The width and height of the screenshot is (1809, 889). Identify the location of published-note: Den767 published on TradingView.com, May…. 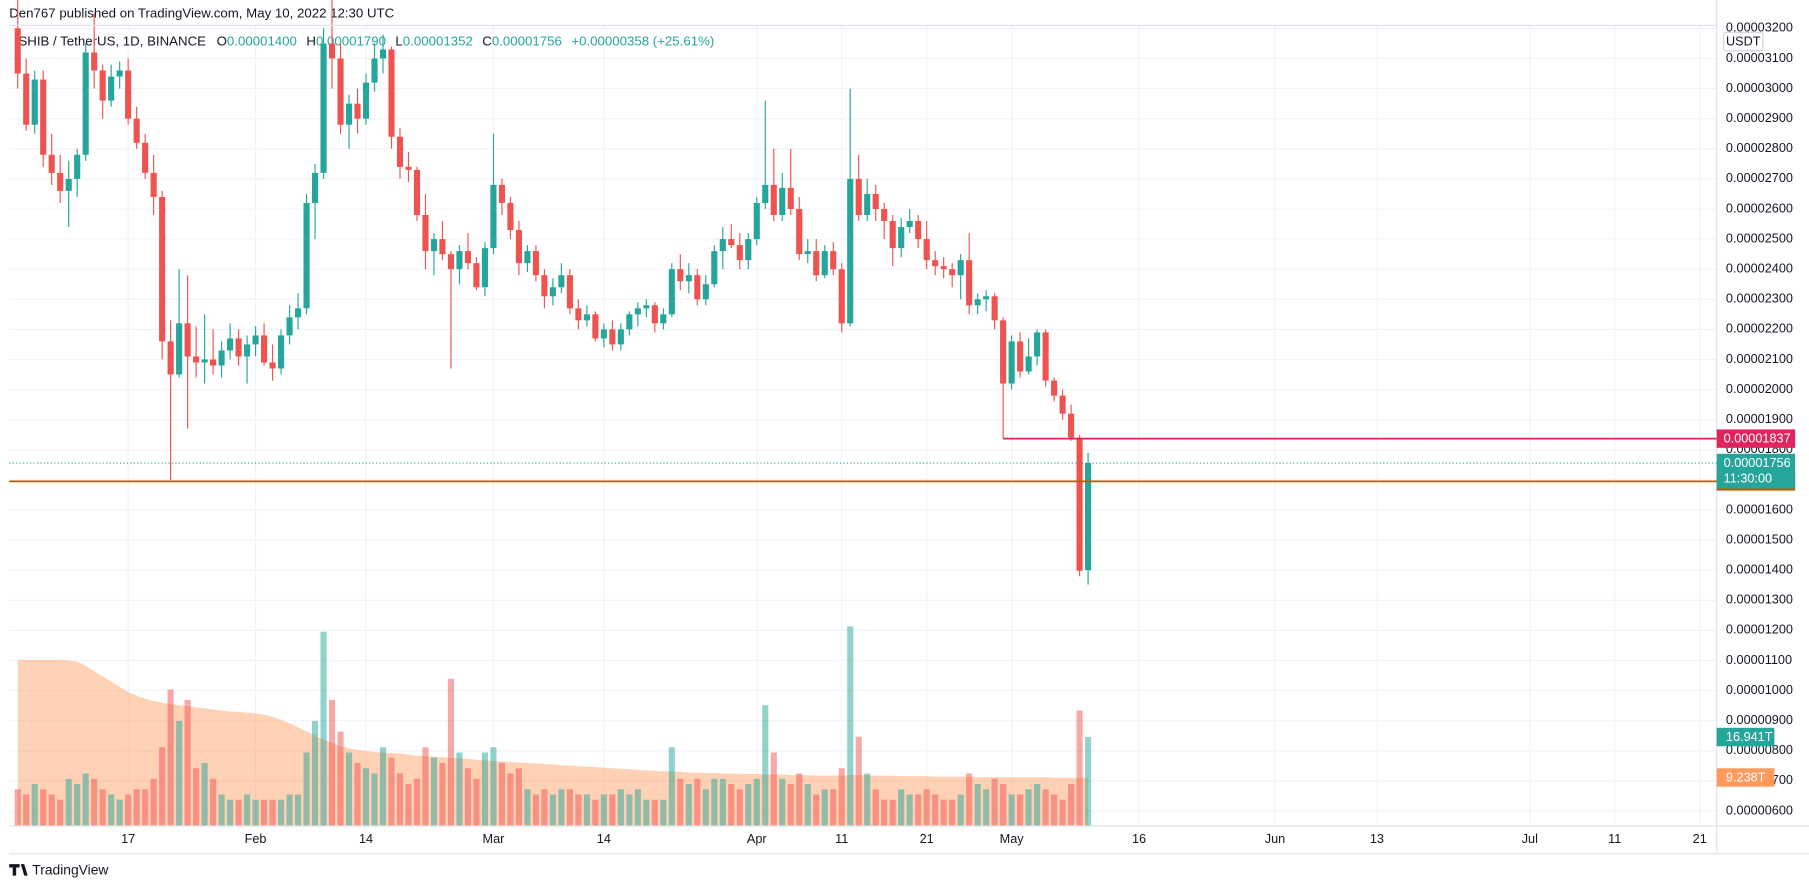
(201, 12).